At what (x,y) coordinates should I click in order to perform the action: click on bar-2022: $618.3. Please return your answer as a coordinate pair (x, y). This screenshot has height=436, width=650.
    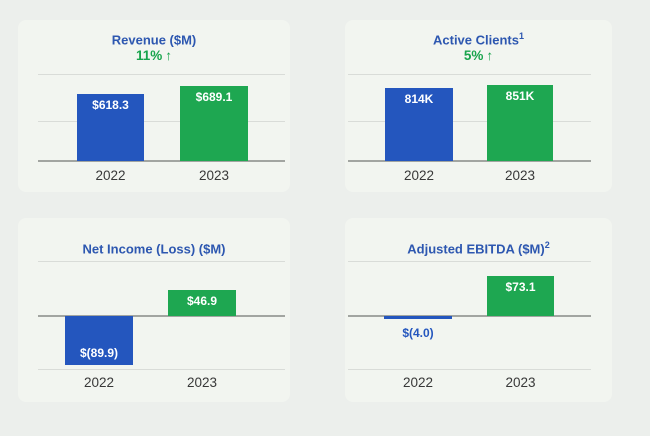
    Looking at the image, I should click on (110, 127).